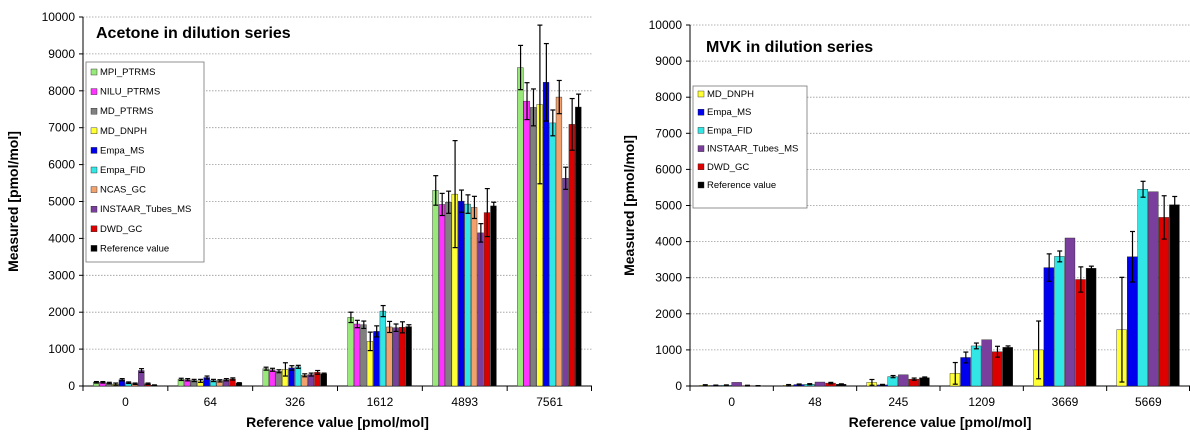  What do you see at coordinates (61, 91) in the screenshot?
I see `y-tick-label: 8000` at bounding box center [61, 91].